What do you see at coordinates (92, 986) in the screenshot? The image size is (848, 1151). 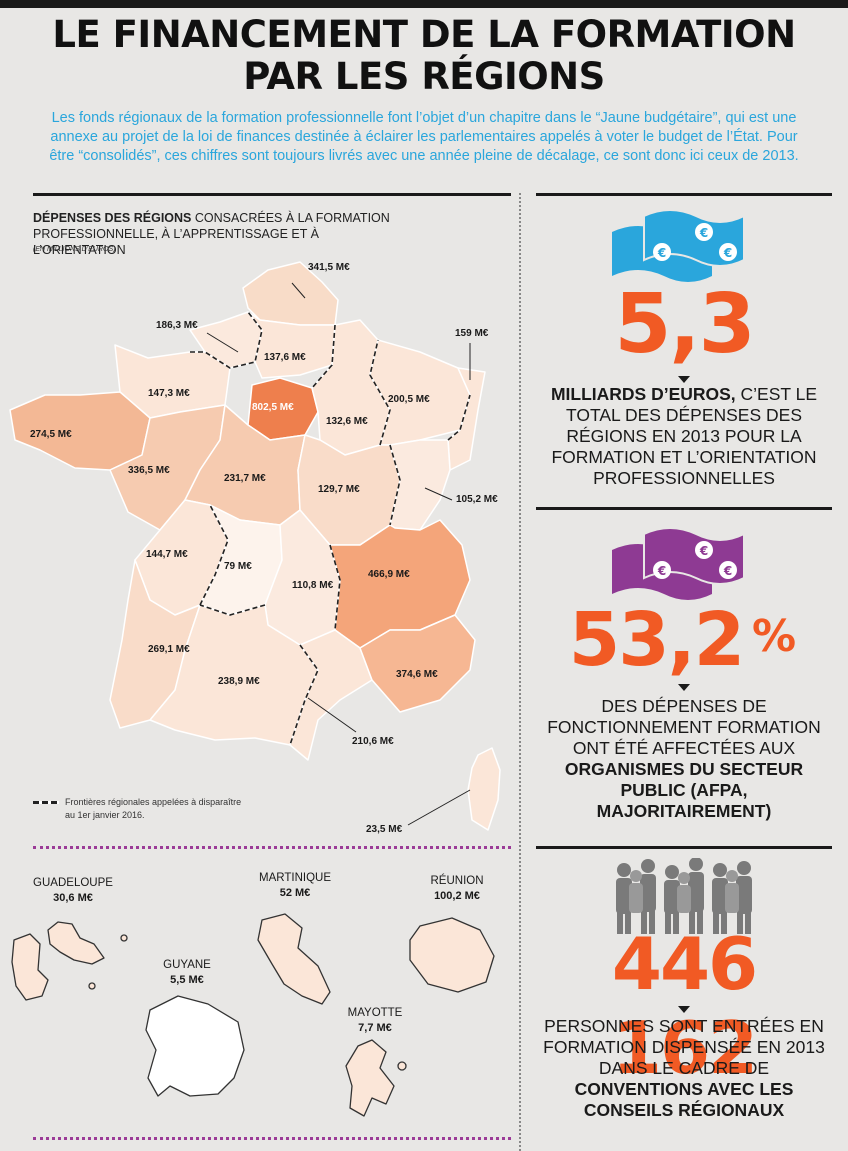 I see `map-guadeloupe-islet` at bounding box center [92, 986].